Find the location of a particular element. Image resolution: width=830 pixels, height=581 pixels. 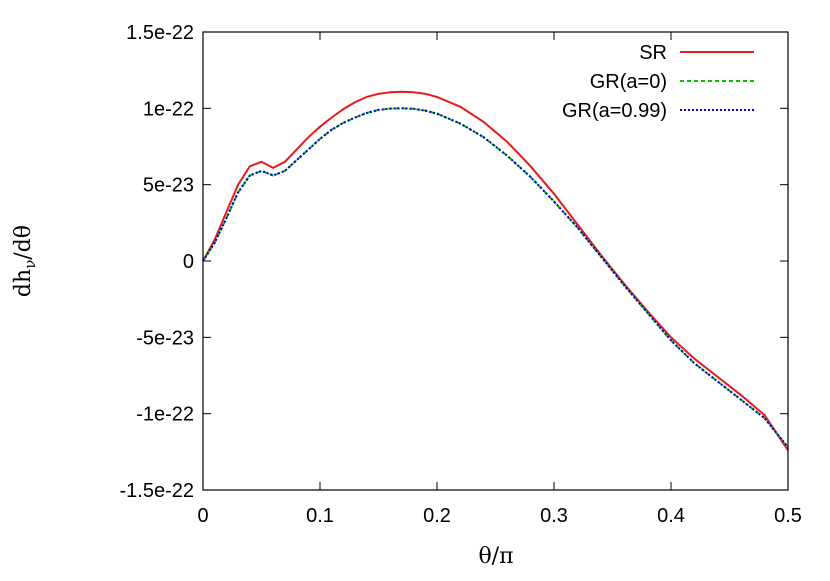

legend: SR GR(a=0) GR(a=0.99) is located at coordinates (658, 82).